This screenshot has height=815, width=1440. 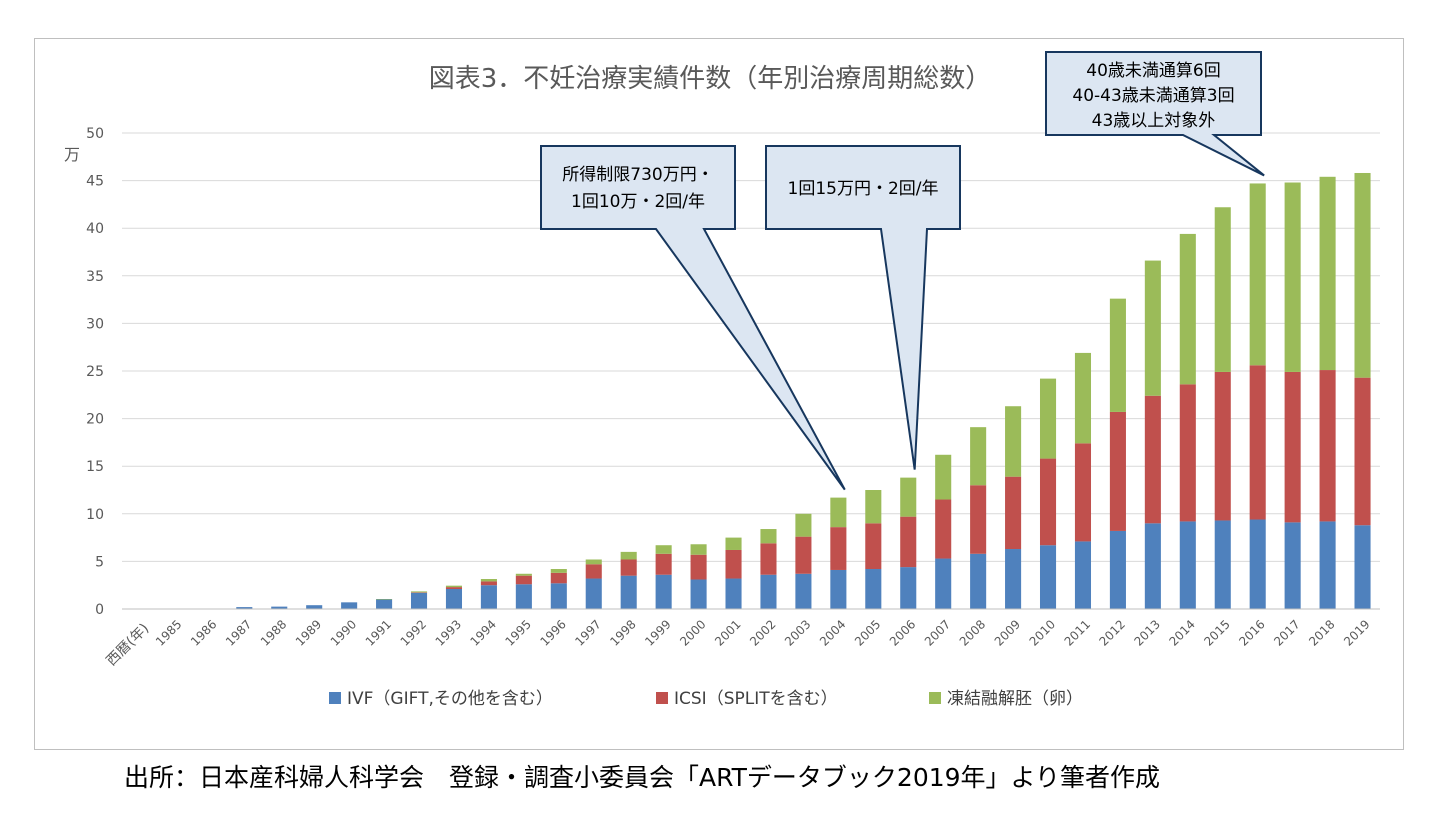 What do you see at coordinates (1153, 96) in the screenshot?
I see `callout-2016-text: 40-43歳未満通算3回` at bounding box center [1153, 96].